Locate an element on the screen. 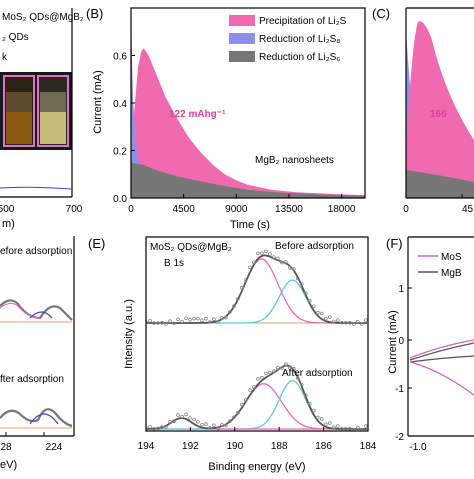 This screenshot has height=479, width=474. panel-d-xlabel: eV) is located at coordinates (8, 465).